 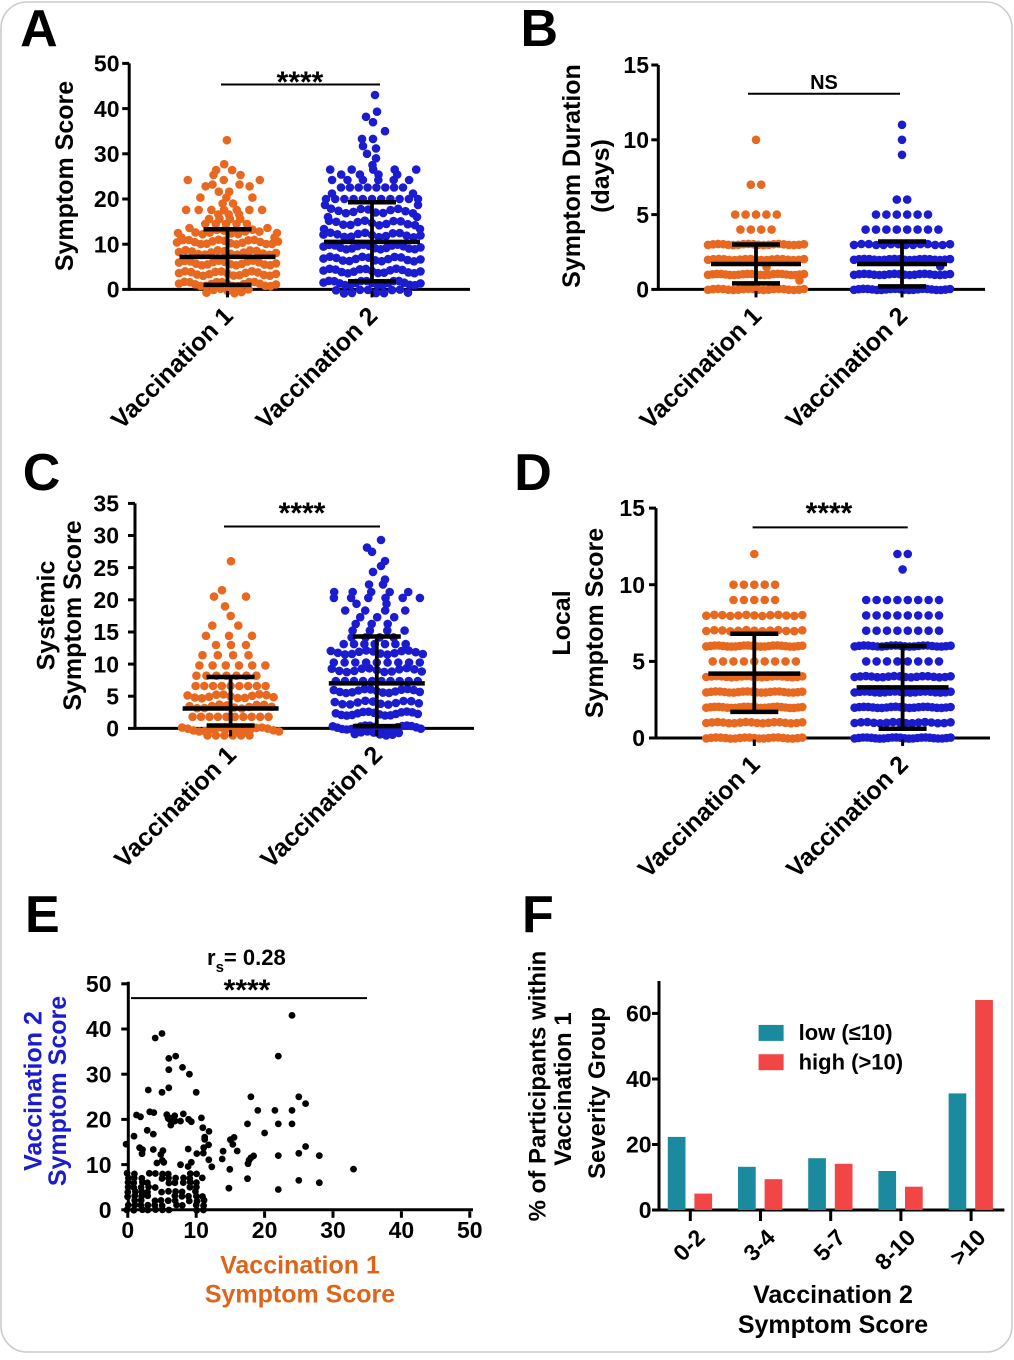 I want to click on svg-text: NS, so click(x=824, y=83).